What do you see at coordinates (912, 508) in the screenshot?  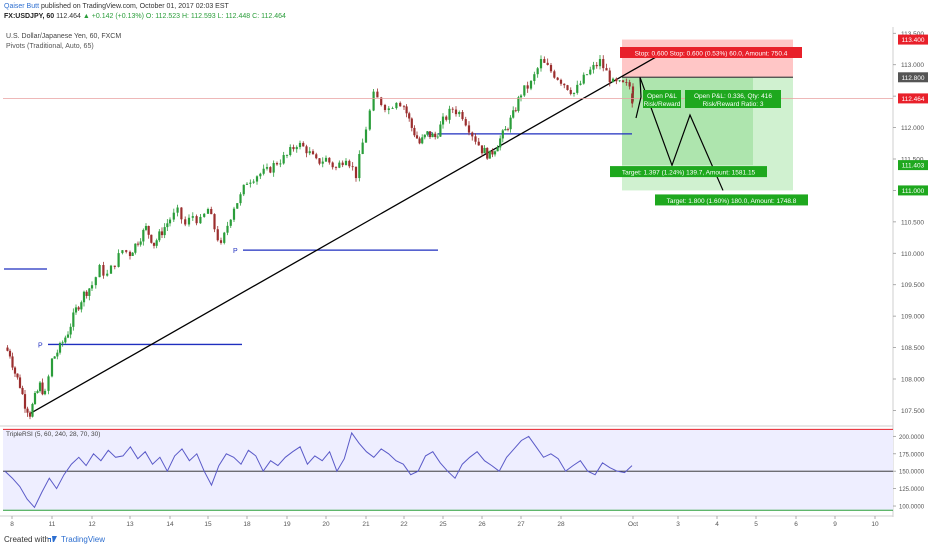 I see `rsi-tick-label: 100.0000` at bounding box center [912, 508].